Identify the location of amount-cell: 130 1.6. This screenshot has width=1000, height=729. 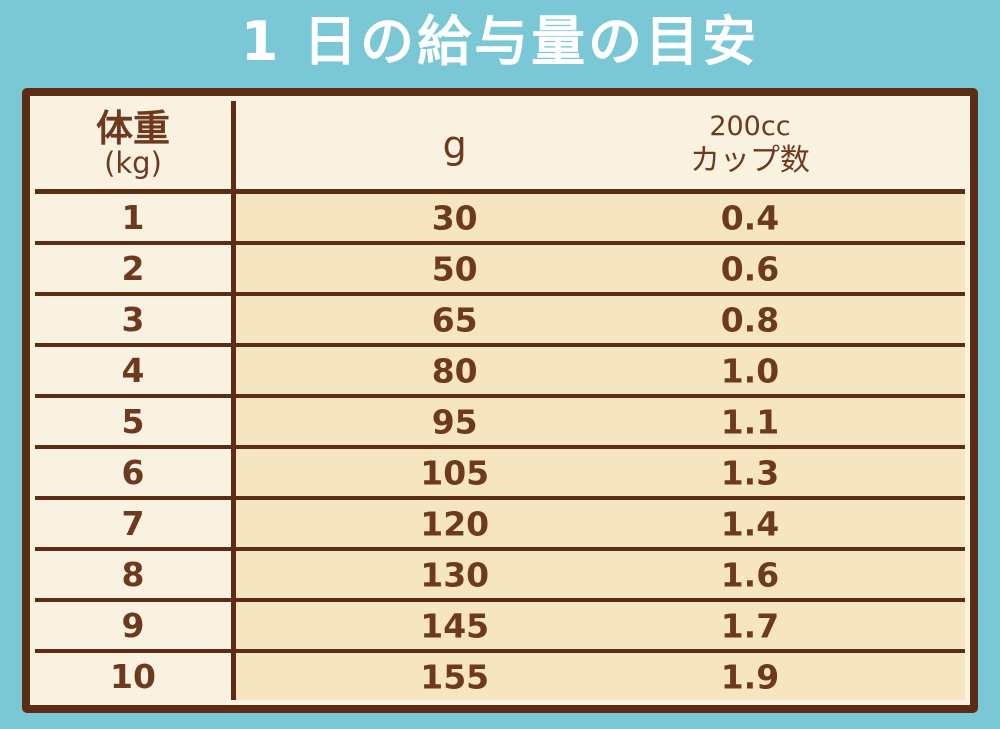
(600, 574).